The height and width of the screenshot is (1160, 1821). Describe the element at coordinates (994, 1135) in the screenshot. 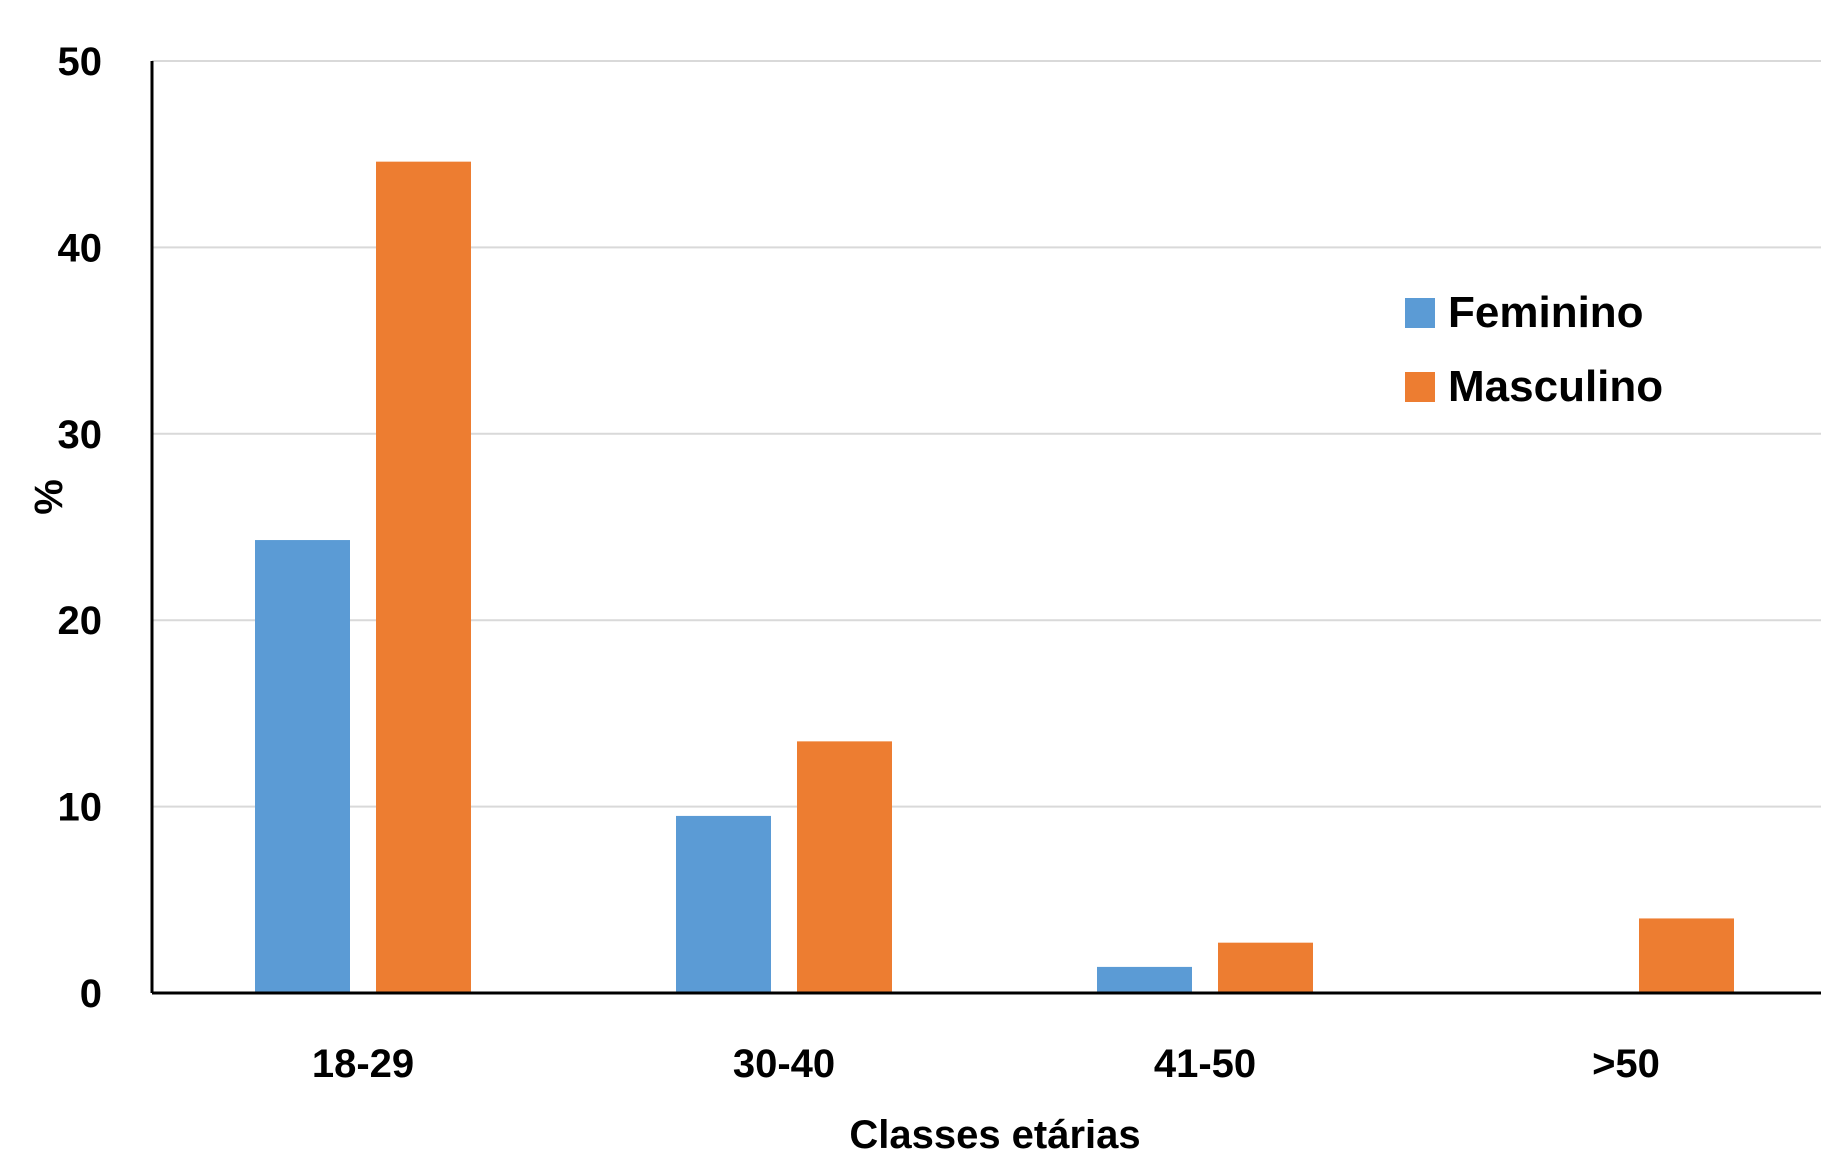

I see `x-axis-title: Classes etárias` at that location.